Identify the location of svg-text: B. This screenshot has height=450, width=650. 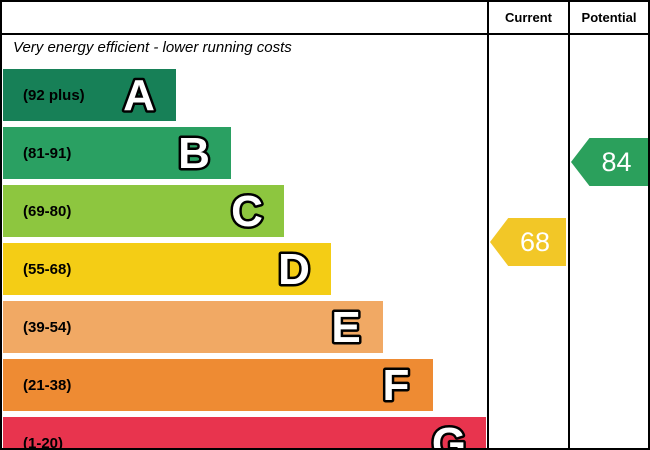
(194, 153).